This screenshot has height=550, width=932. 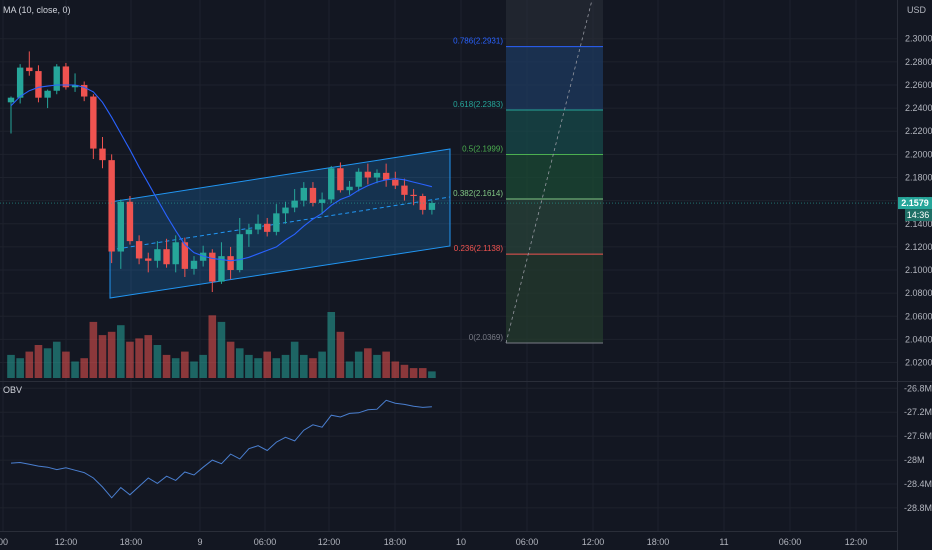 I want to click on obv-tick-label: -28M, so click(x=914, y=460).